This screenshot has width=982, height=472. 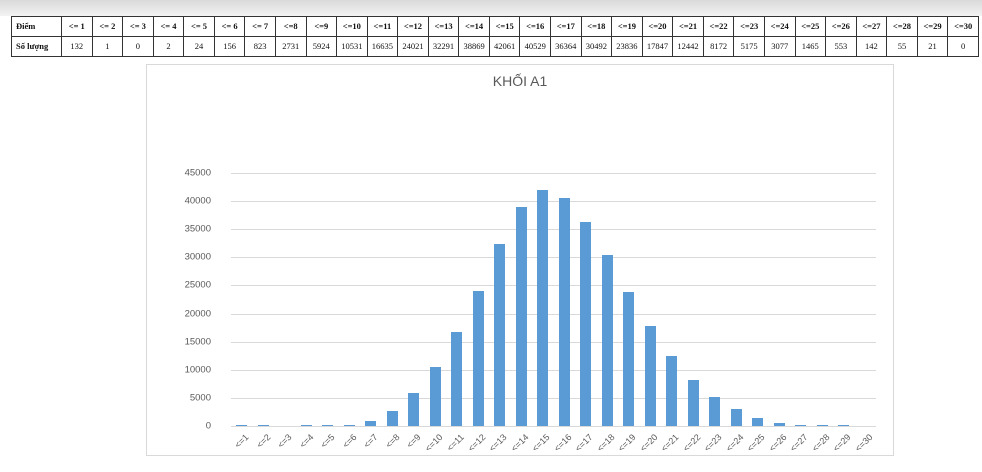 I want to click on x-tick-label: <=9, so click(x=413, y=441).